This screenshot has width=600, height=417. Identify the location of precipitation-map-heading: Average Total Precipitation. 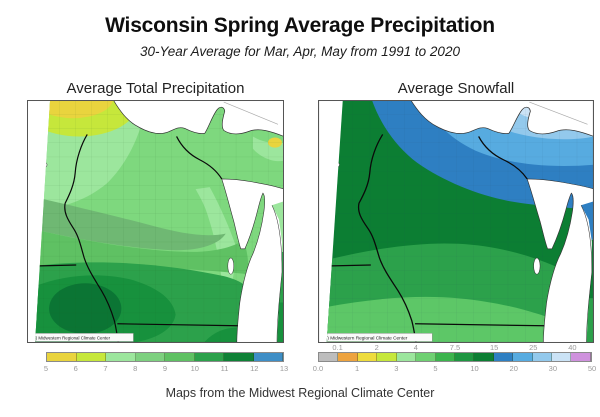
(155, 88).